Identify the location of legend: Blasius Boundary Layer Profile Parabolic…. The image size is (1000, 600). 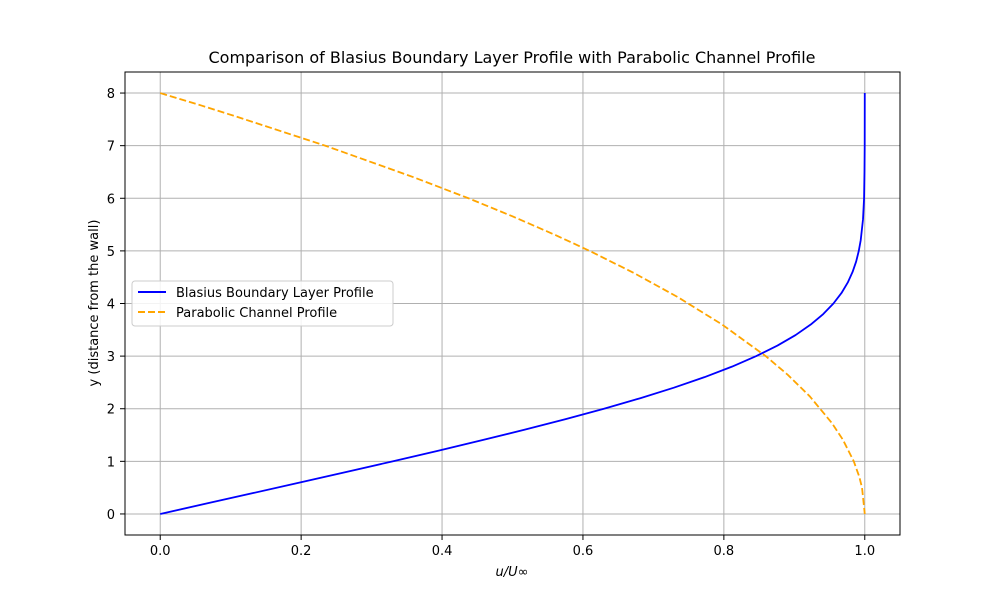
(262, 303).